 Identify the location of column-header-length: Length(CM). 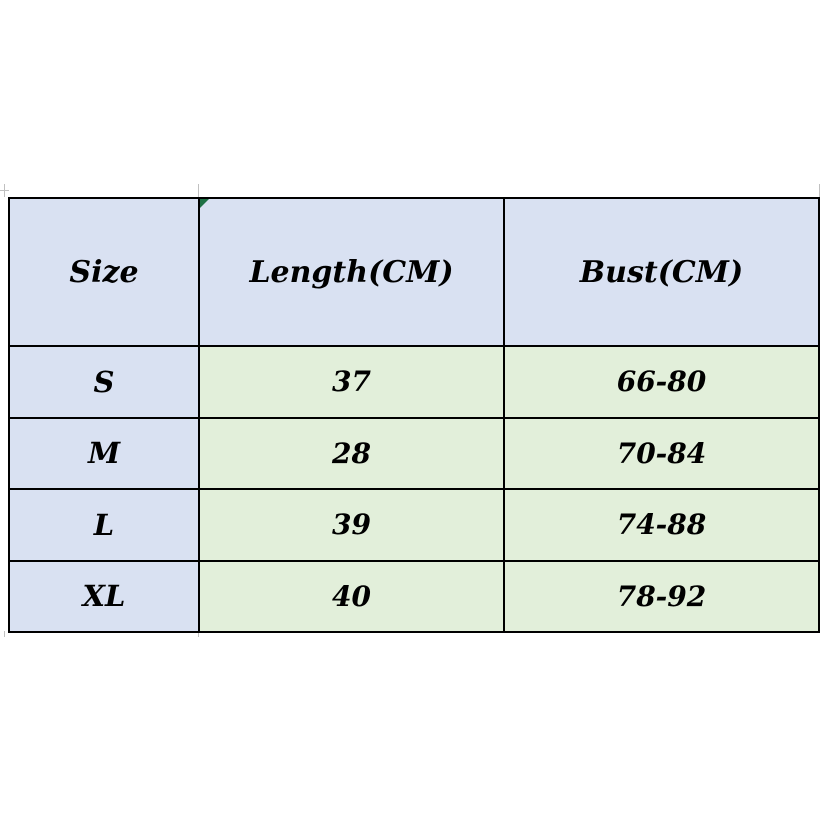
(351, 272).